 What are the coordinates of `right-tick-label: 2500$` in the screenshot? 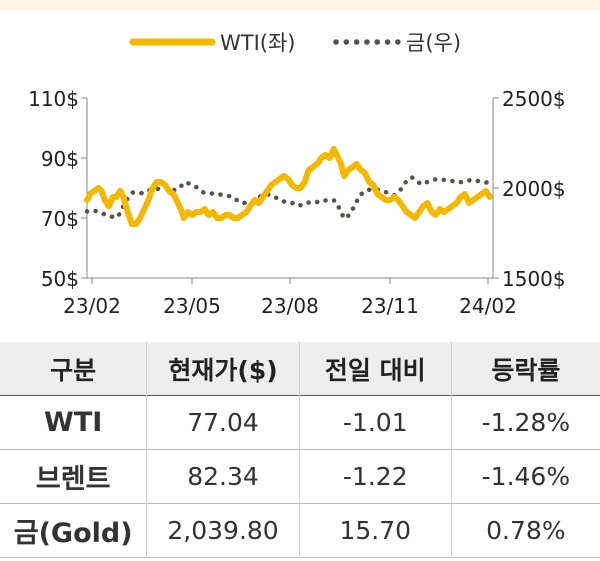 It's located at (534, 99).